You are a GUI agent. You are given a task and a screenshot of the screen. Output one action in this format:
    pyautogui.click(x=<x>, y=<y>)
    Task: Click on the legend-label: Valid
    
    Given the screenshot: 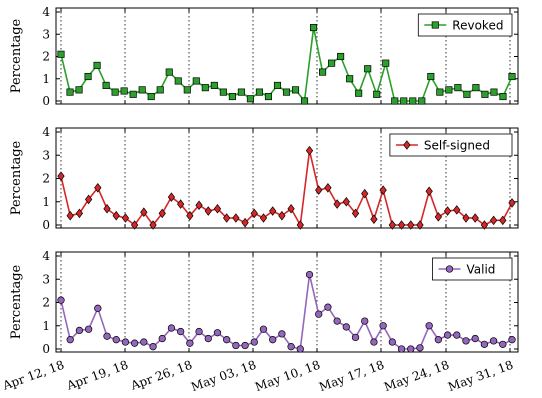 What is the action you would take?
    pyautogui.click(x=481, y=270)
    